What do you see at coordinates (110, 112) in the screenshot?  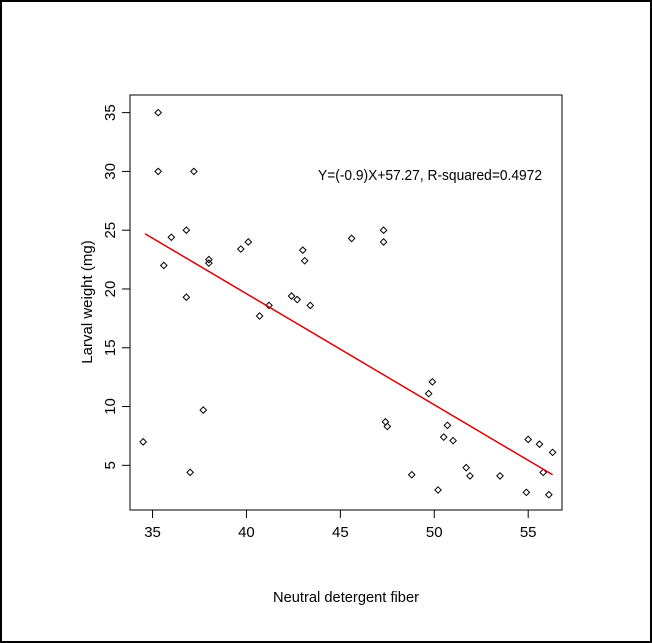 I see `y-tick-label-35: 35` at bounding box center [110, 112].